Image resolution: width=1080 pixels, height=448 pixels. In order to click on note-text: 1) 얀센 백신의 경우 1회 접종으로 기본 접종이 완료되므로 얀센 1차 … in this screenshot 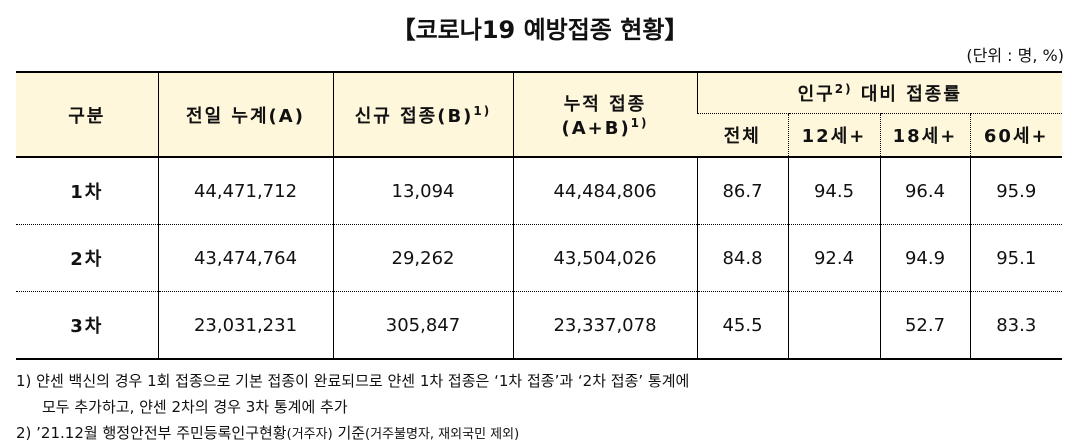, I will do `click(353, 381)`.